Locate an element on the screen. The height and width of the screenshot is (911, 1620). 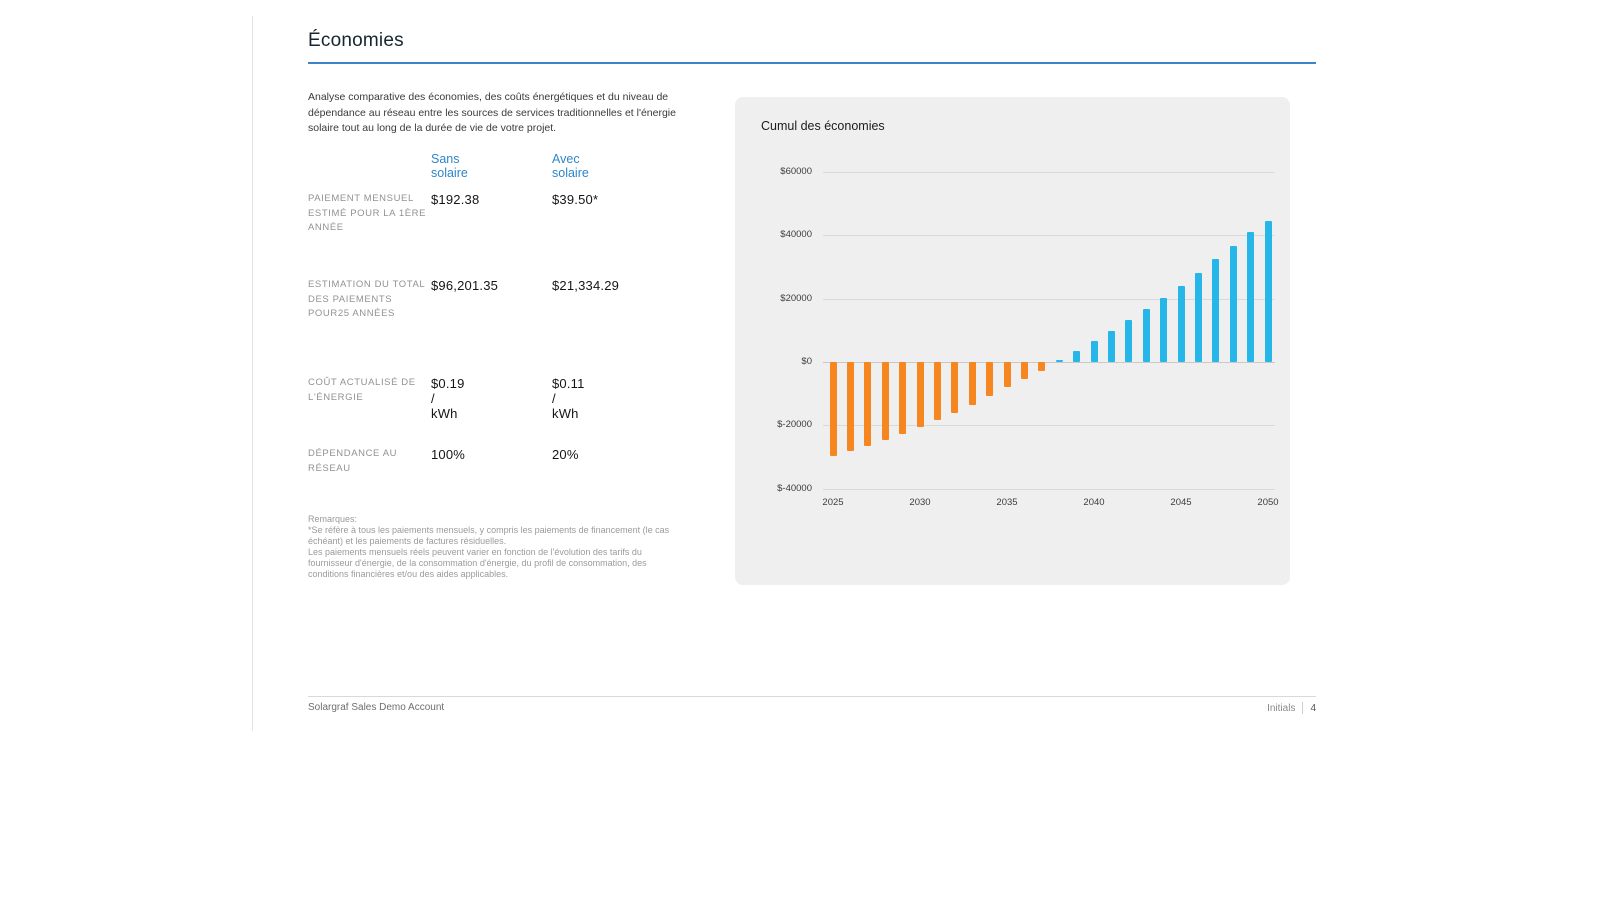
y-axis-tick-label: $-40000 is located at coordinates (794, 488).